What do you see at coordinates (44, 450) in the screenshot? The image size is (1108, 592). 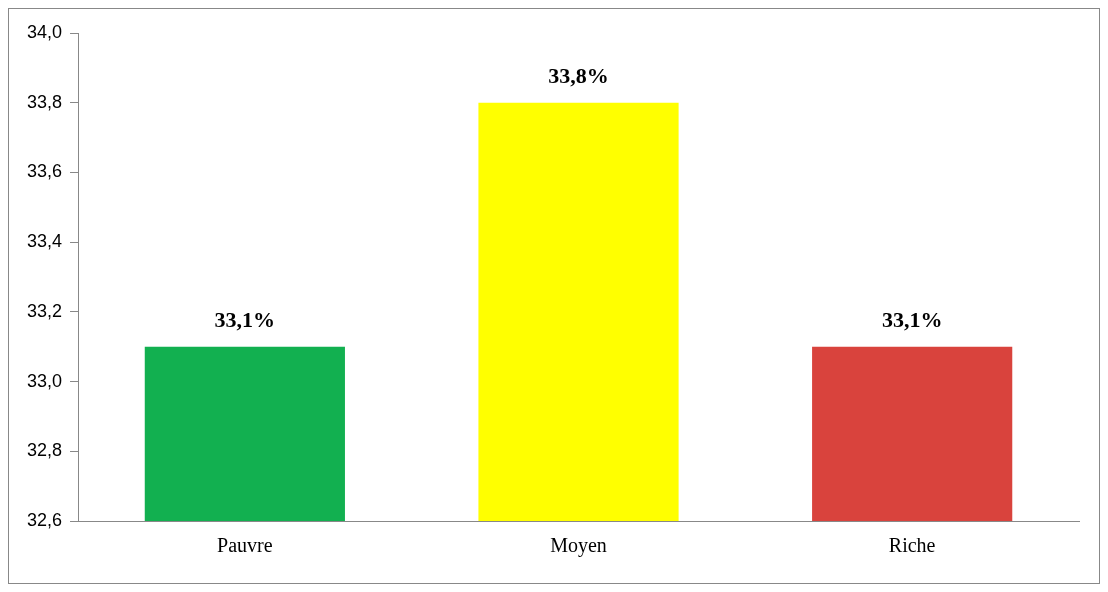 I see `y-tick-label: 32,8` at bounding box center [44, 450].